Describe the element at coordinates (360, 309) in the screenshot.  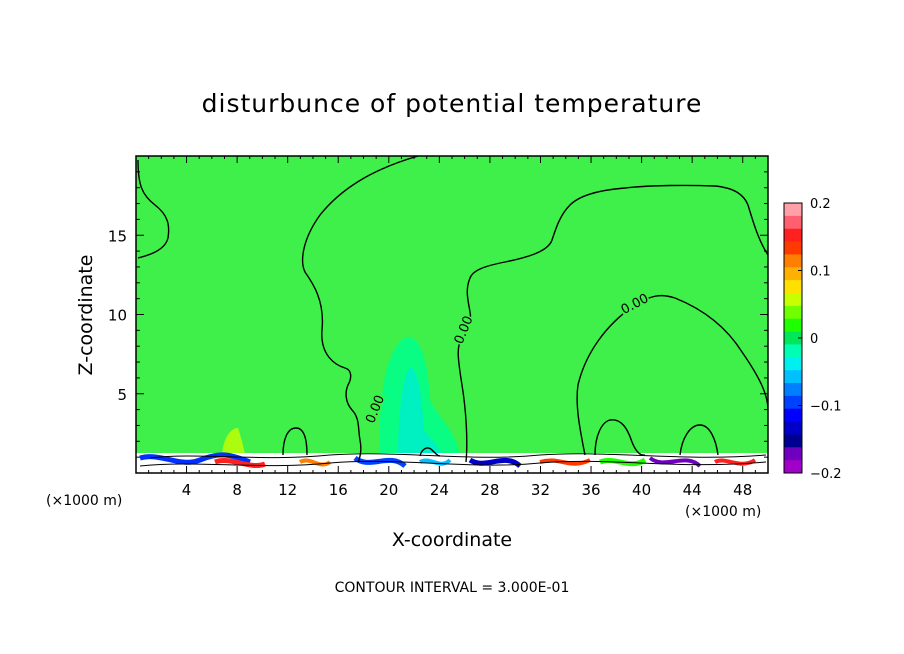
I see `contour-central-lobe` at that location.